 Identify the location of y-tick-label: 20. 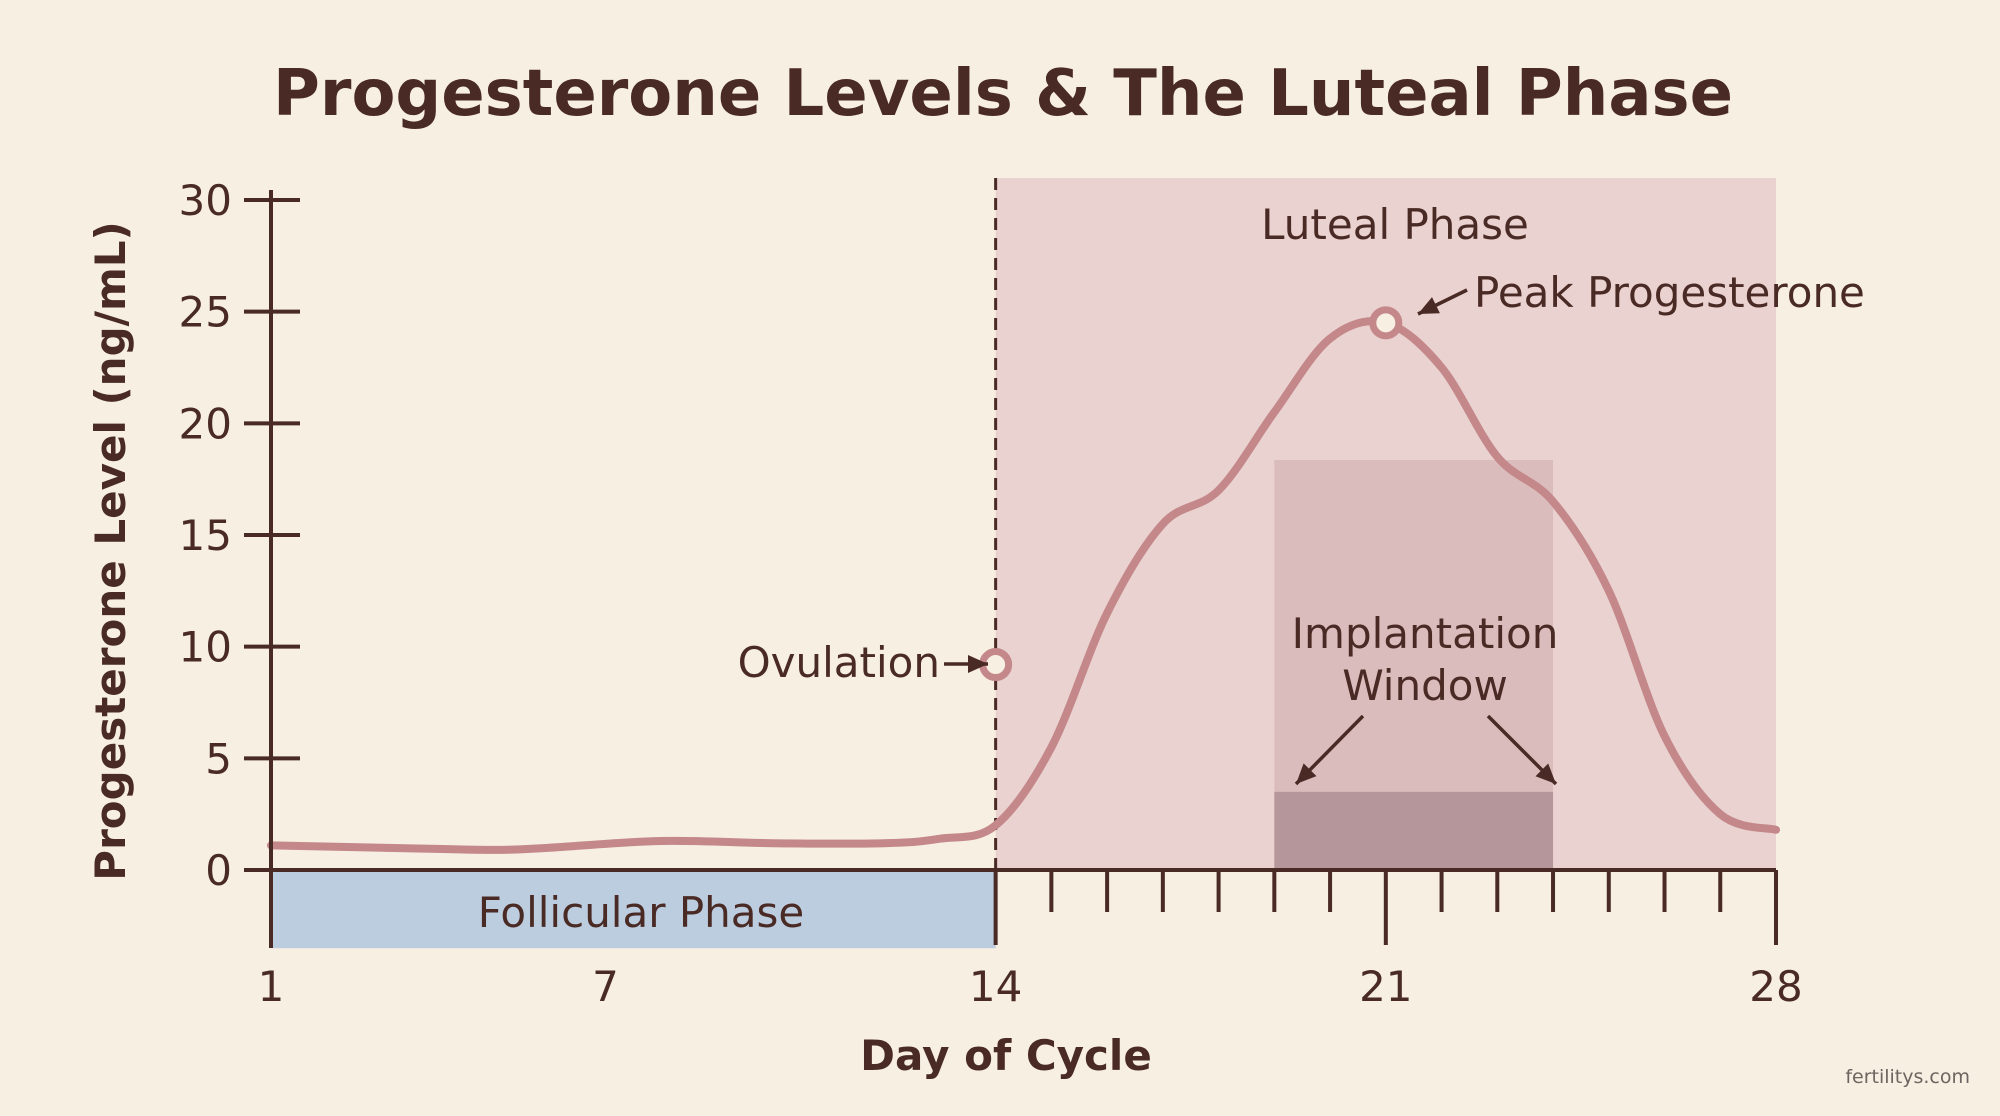
(205, 423).